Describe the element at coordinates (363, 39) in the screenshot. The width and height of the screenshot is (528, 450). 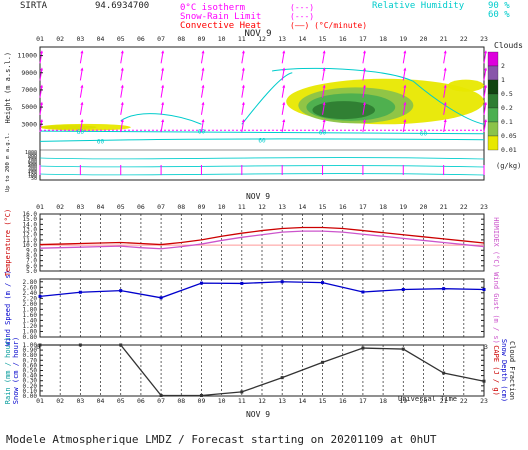
I see `hour-tick-label: 17` at that location.